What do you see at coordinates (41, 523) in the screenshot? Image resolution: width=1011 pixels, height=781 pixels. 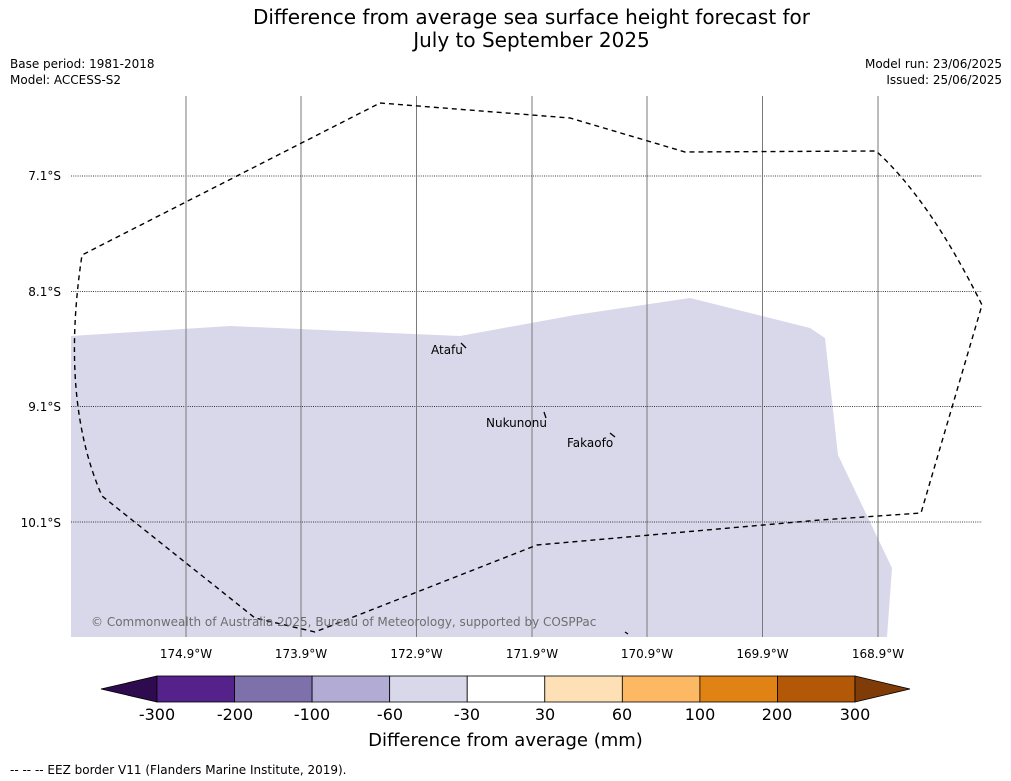 I see `lat-label-10-1: 10.1°S` at bounding box center [41, 523].